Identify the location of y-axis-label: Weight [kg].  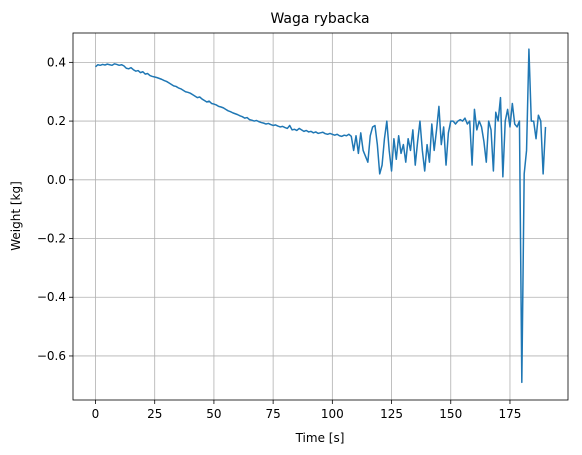
(16, 216).